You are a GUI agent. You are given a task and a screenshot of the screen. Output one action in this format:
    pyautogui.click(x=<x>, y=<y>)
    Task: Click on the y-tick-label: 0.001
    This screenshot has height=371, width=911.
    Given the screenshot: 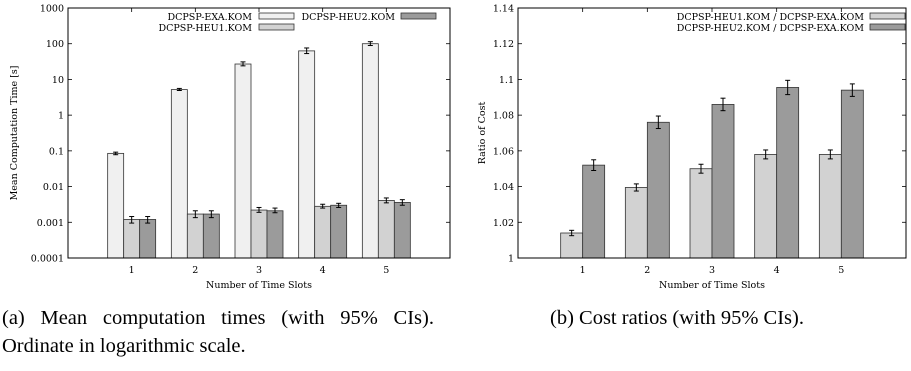 What is the action you would take?
    pyautogui.click(x=50, y=223)
    